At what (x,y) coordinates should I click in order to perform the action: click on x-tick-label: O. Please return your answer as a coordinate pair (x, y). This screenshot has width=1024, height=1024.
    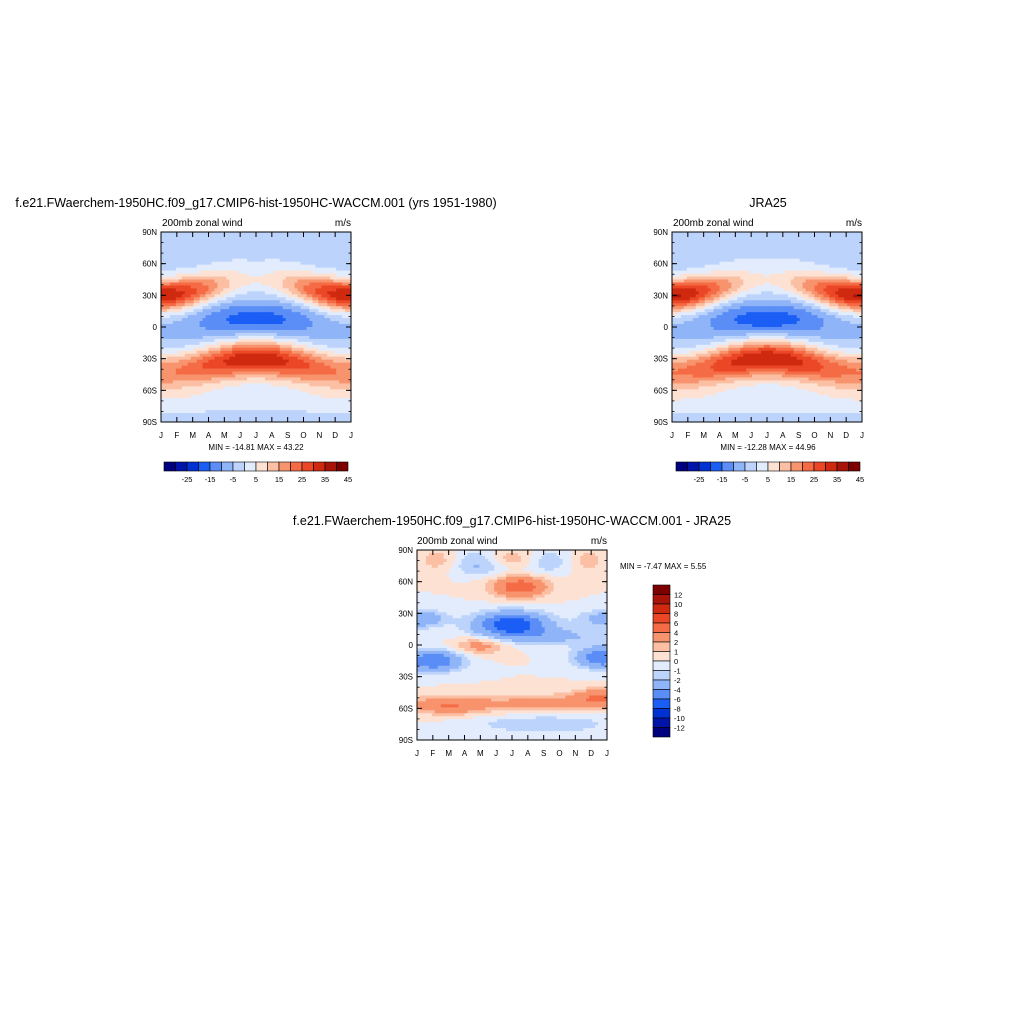
    Looking at the image, I should click on (303, 435).